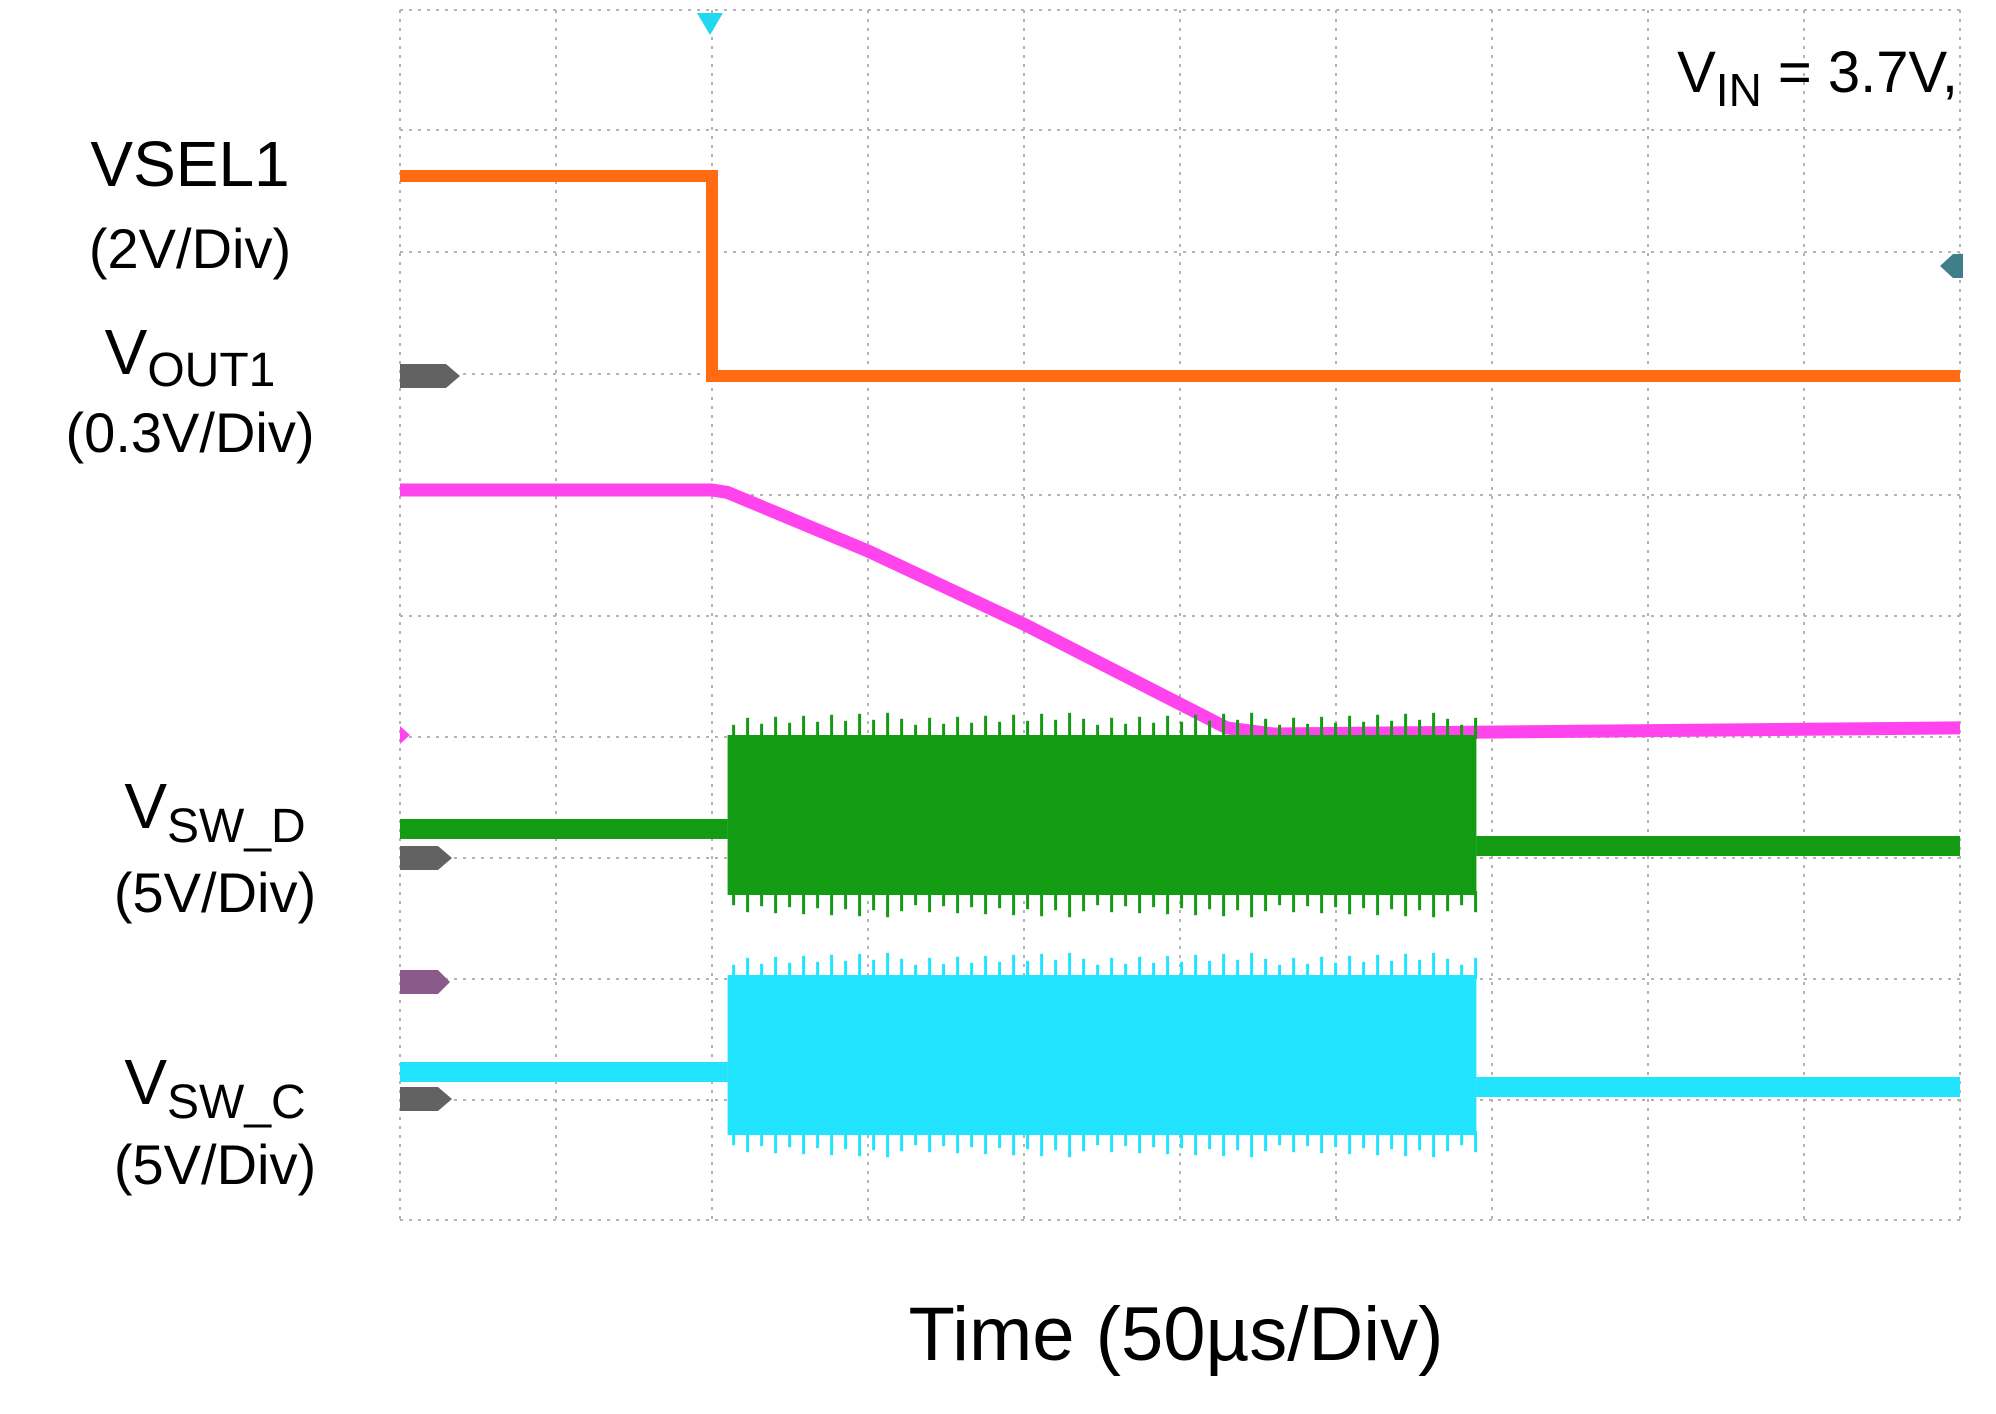 The height and width of the screenshot is (1414, 1996). I want to click on vsw-d-ground-marker, so click(426, 858).